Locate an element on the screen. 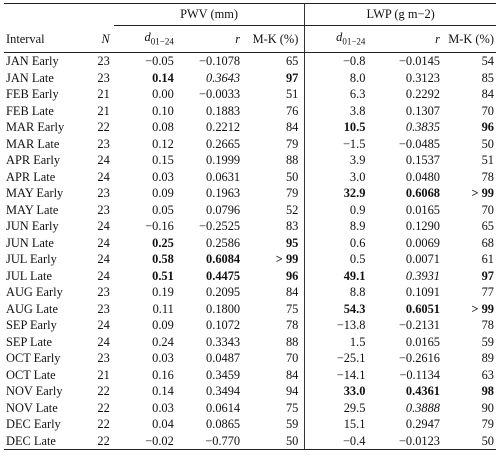 The image size is (500, 472). lwp-mk-cell: > 99 is located at coordinates (482, 308).